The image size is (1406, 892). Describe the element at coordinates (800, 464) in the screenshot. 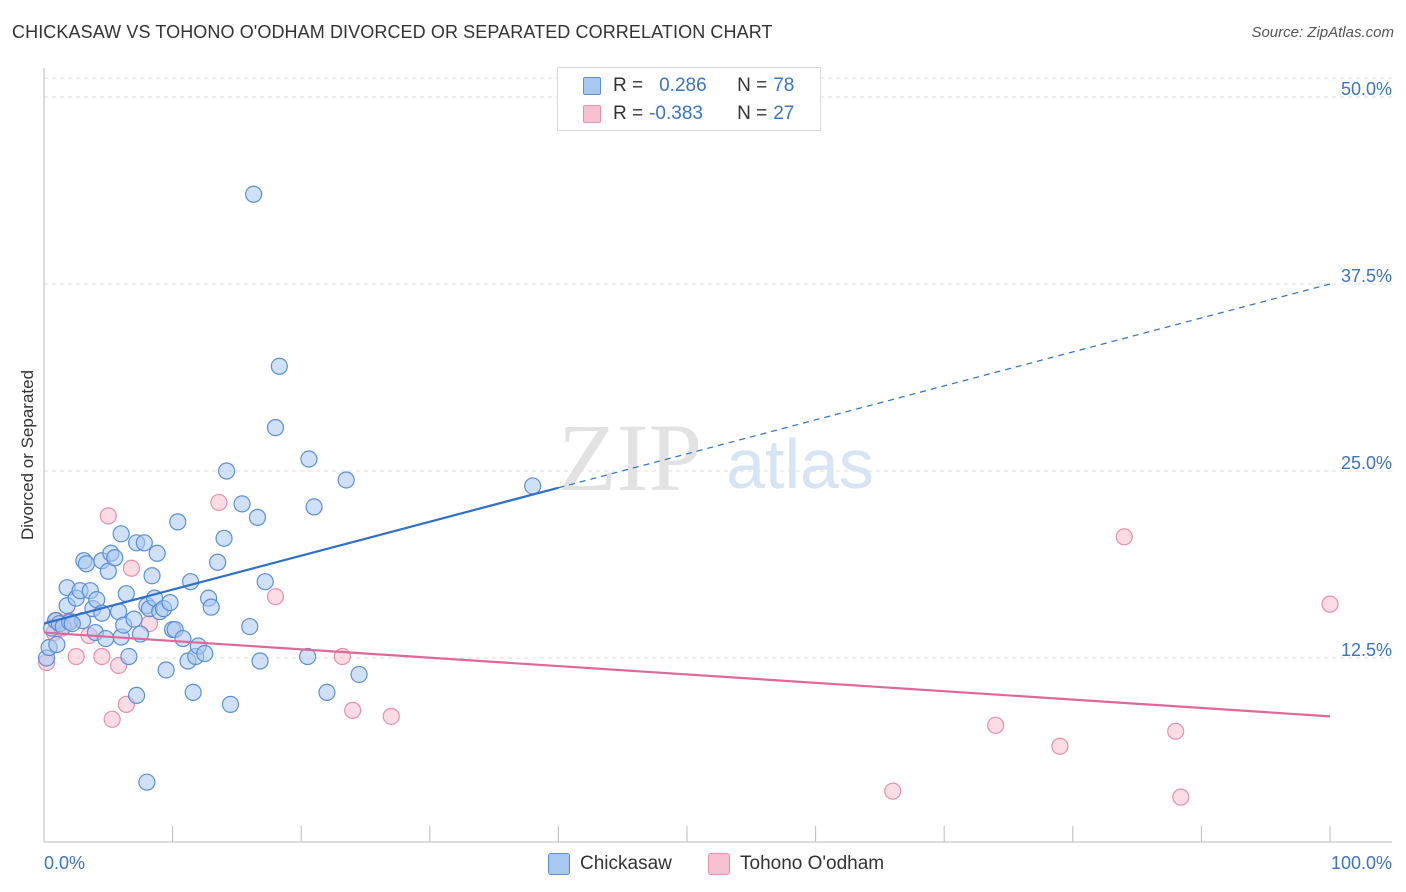

I see `watermark-atlas: atlas` at that location.